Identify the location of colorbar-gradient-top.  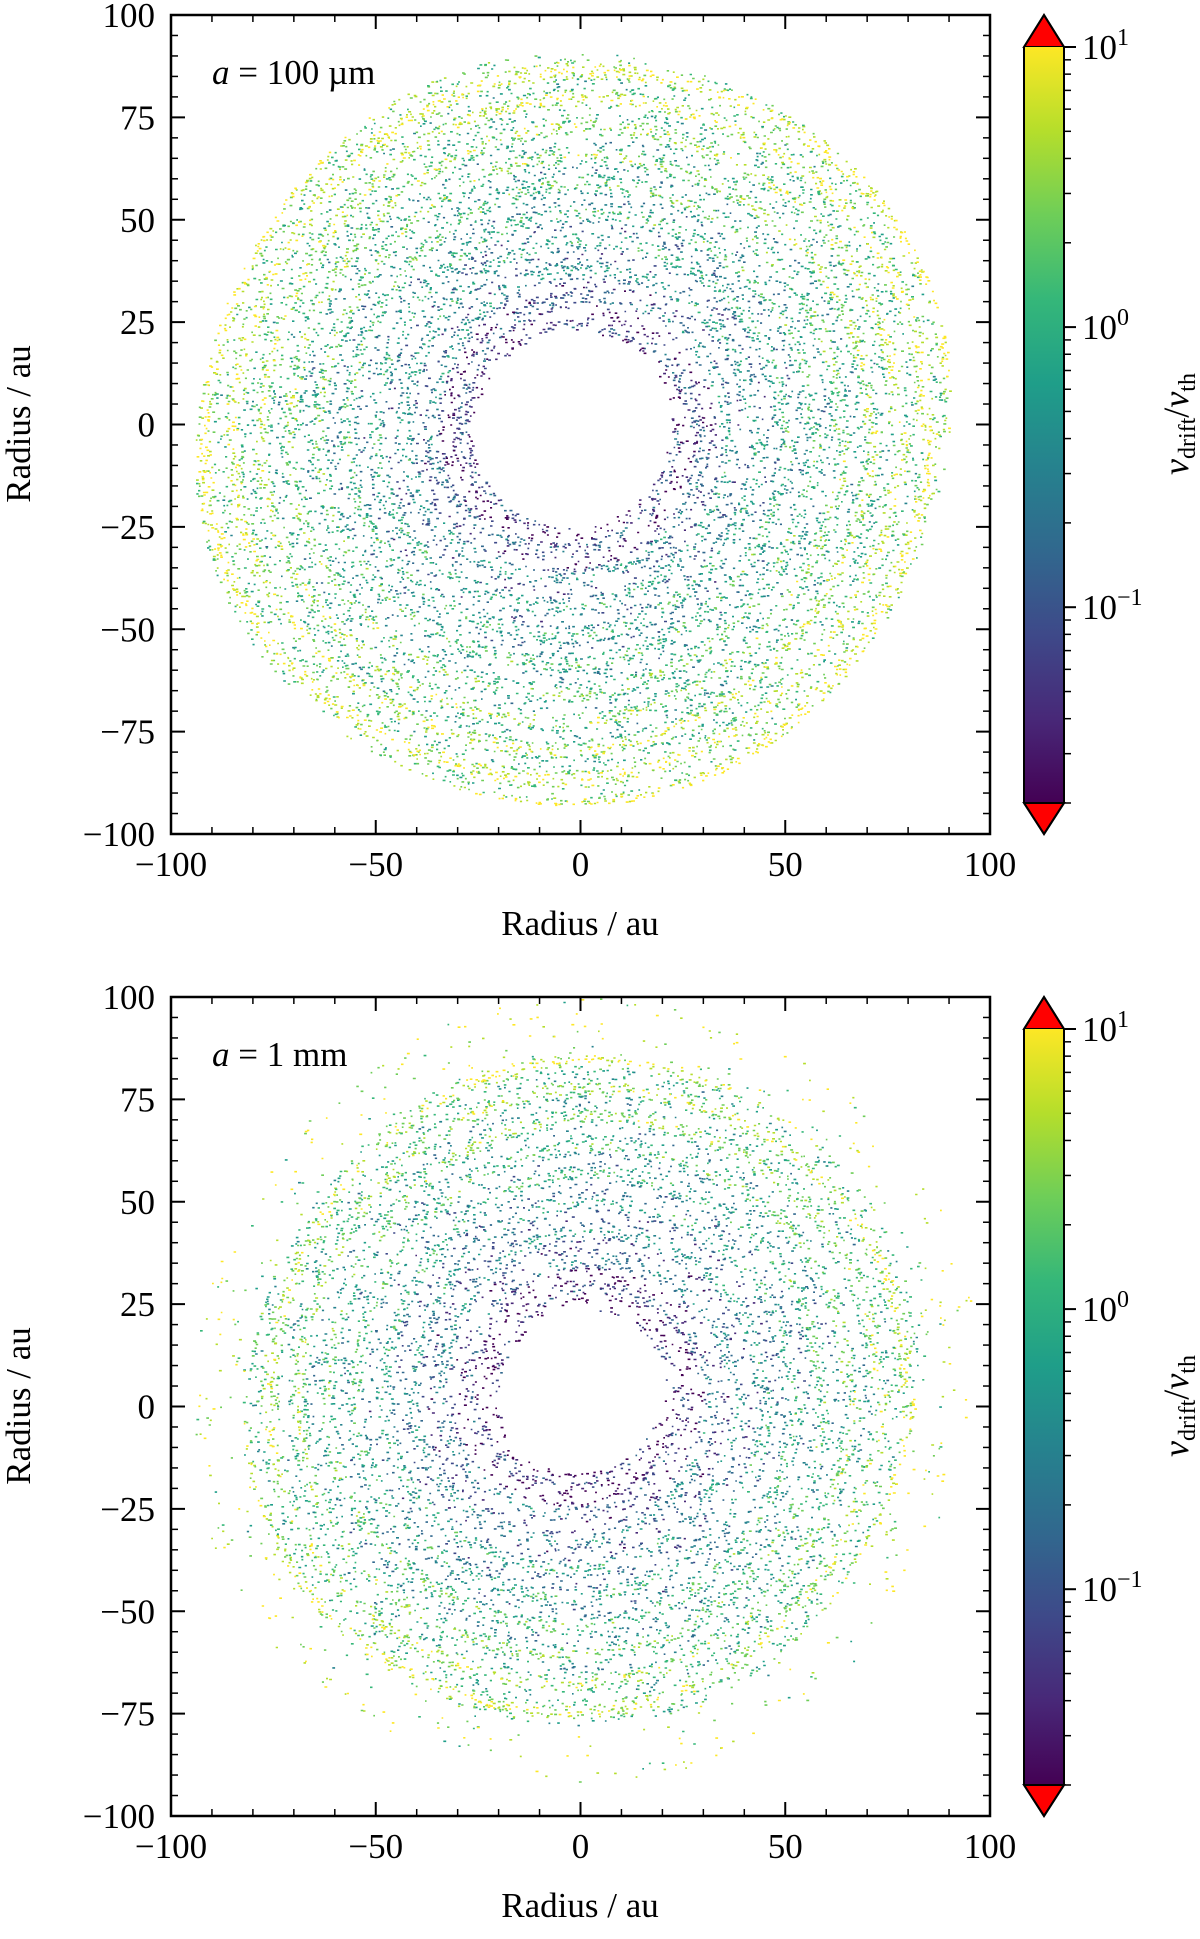
(1044, 425).